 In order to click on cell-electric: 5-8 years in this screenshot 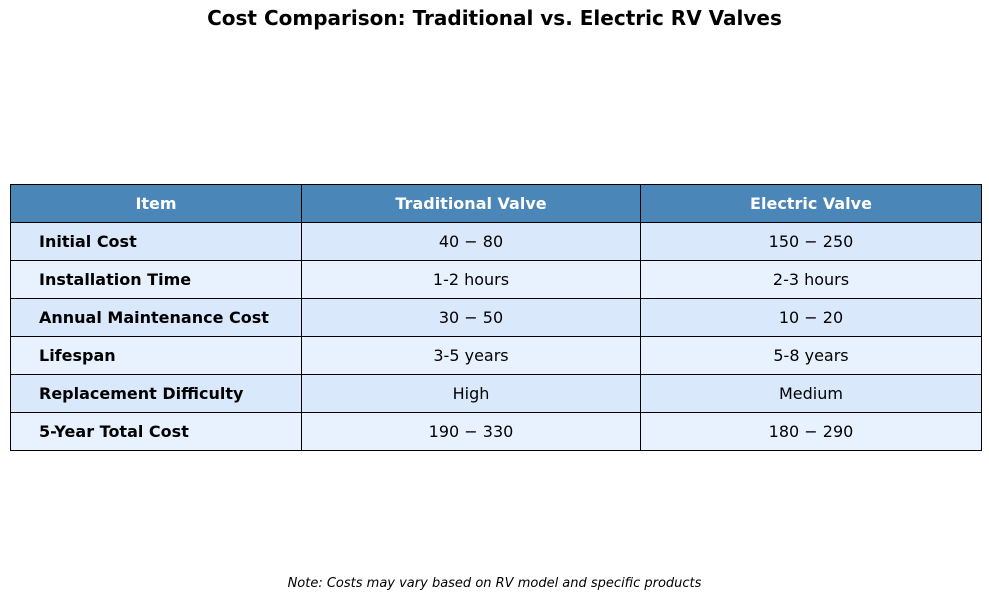, I will do `click(811, 355)`.